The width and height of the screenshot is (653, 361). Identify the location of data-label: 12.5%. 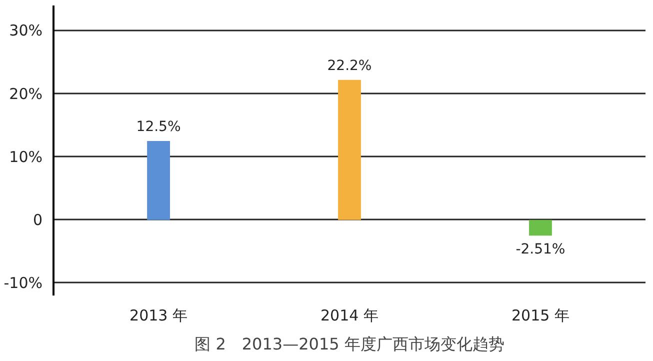
(158, 127).